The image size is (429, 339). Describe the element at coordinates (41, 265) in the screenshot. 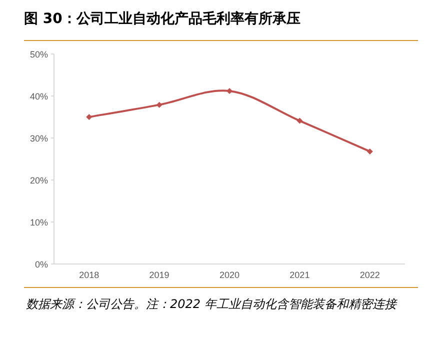

I see `y-tick-label: 0%` at that location.